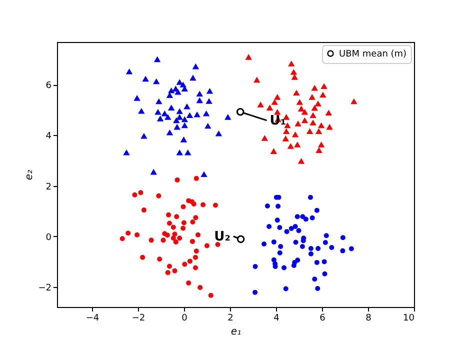 This screenshot has width=461, height=346. Describe the element at coordinates (369, 319) in the screenshot. I see `x-tick-label: 8` at that location.